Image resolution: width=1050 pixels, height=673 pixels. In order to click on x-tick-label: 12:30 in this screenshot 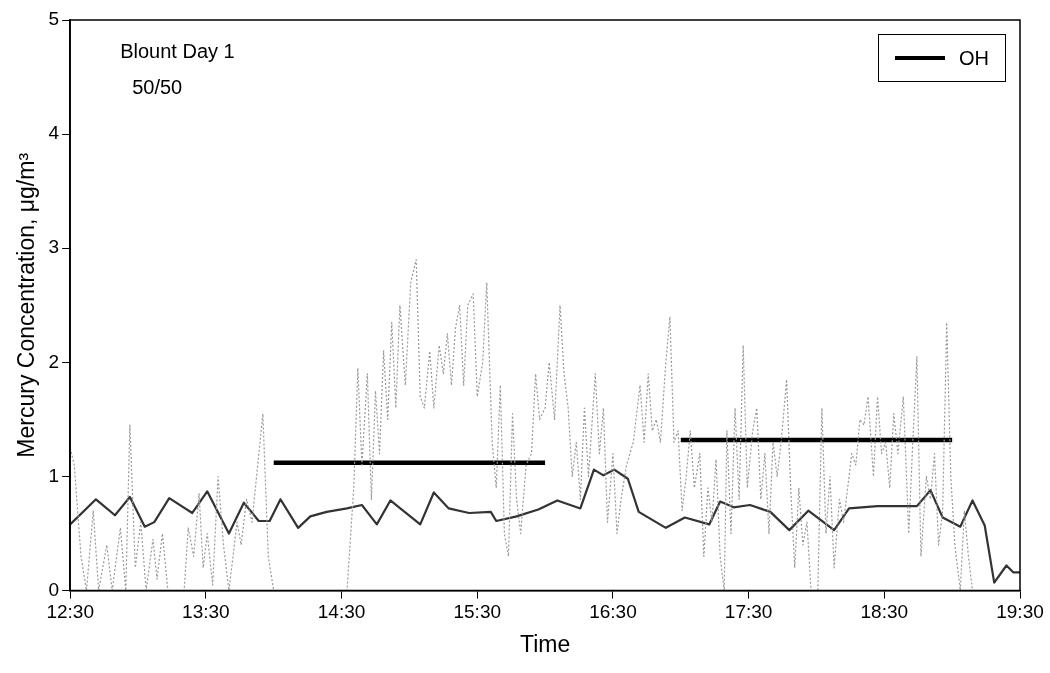, I will do `click(70, 612)`.